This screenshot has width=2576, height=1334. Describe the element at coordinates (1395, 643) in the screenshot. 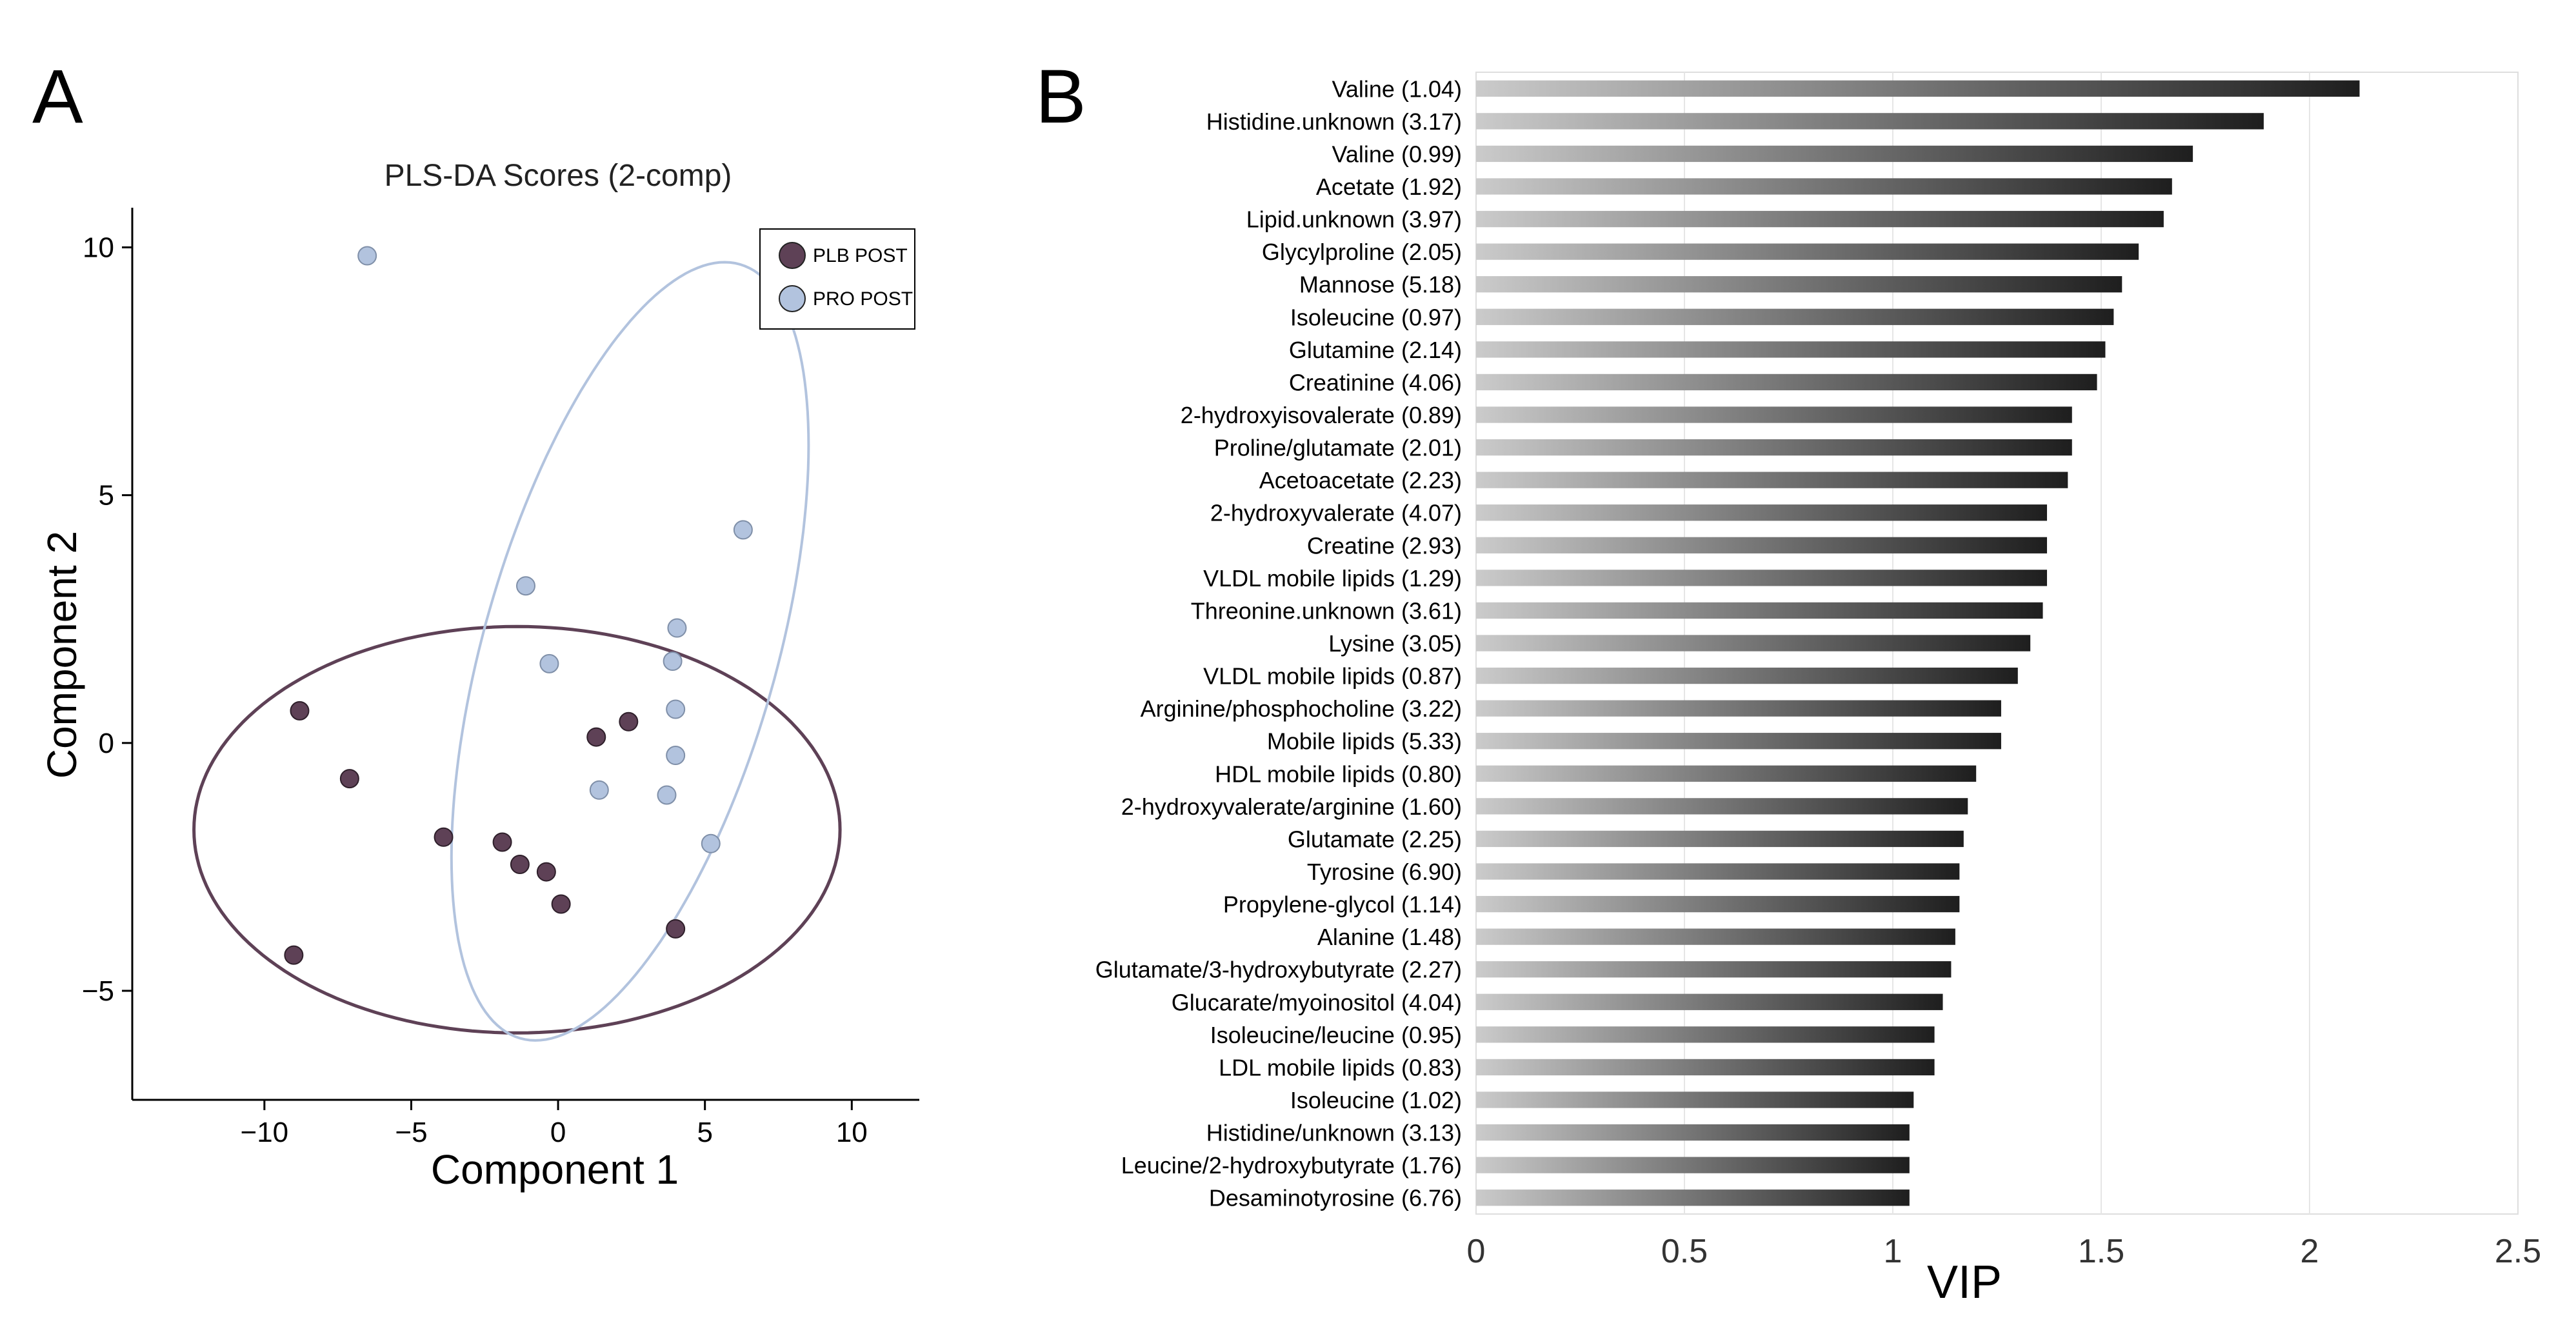

I see `category-label: Lysine (3.05)` at that location.